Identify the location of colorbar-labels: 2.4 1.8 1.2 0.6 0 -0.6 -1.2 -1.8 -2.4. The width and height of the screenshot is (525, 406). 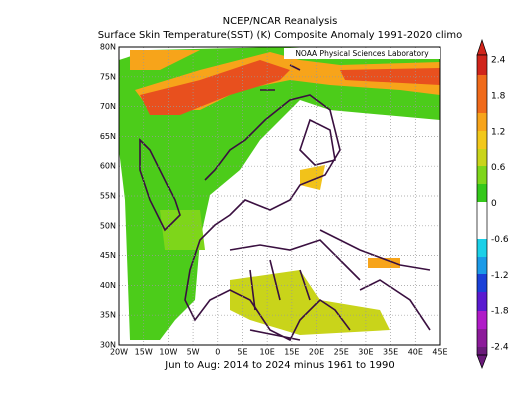
(500, 204).